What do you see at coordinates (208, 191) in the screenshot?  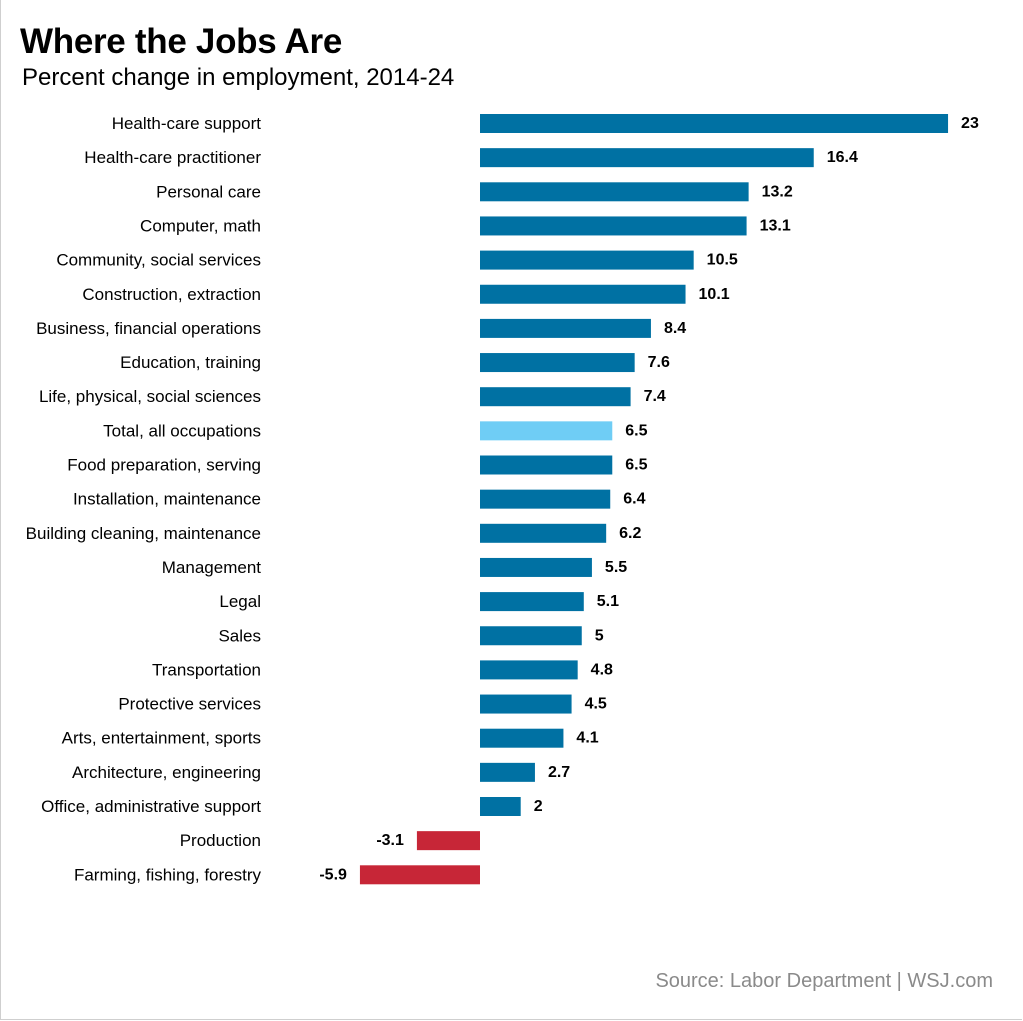 I see `category-label: Personal care` at bounding box center [208, 191].